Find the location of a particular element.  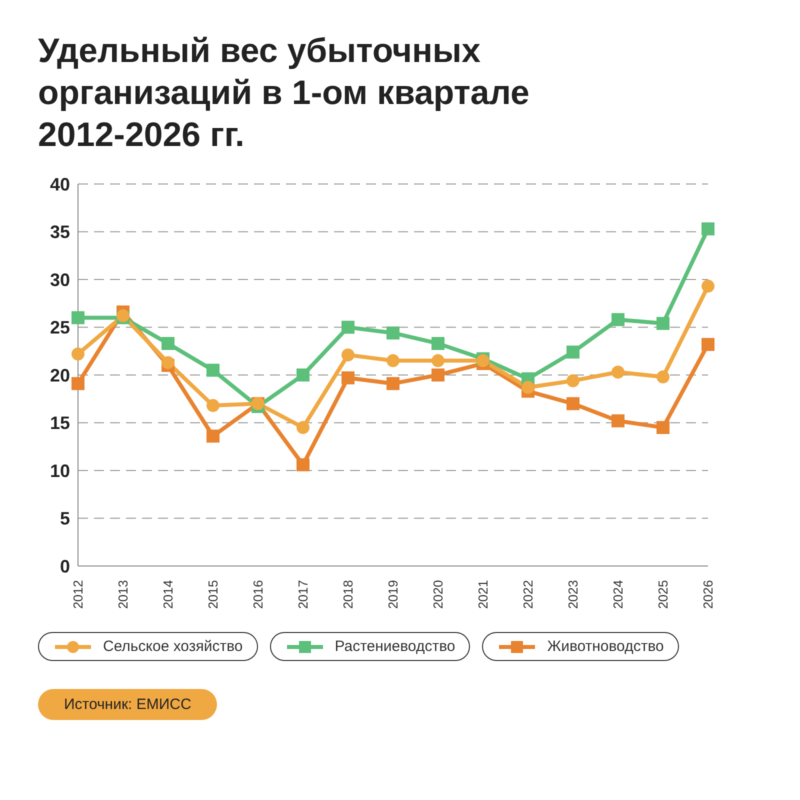

y-tick-label: 0 is located at coordinates (65, 566).